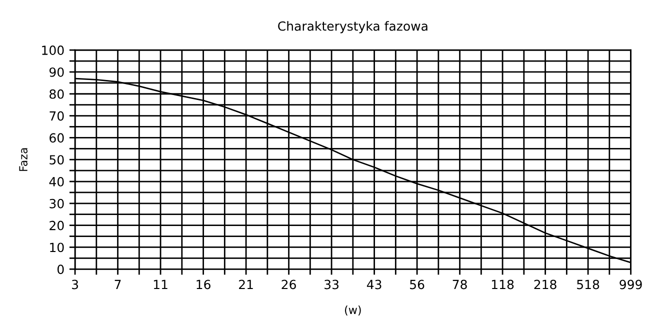 The image size is (664, 336). What do you see at coordinates (352, 311) in the screenshot?
I see `x-axis-title: (w)` at bounding box center [352, 311].